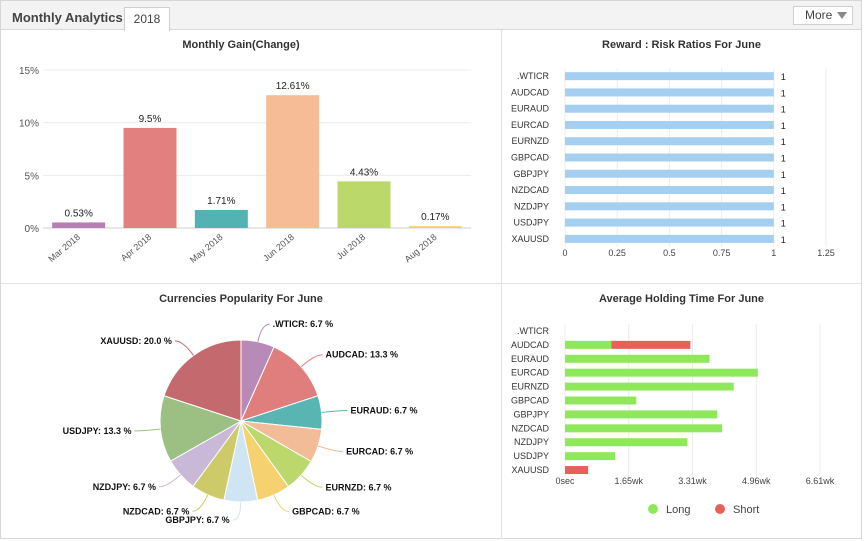  I want to click on hold-xtick-label: 6.61wk, so click(820, 481).